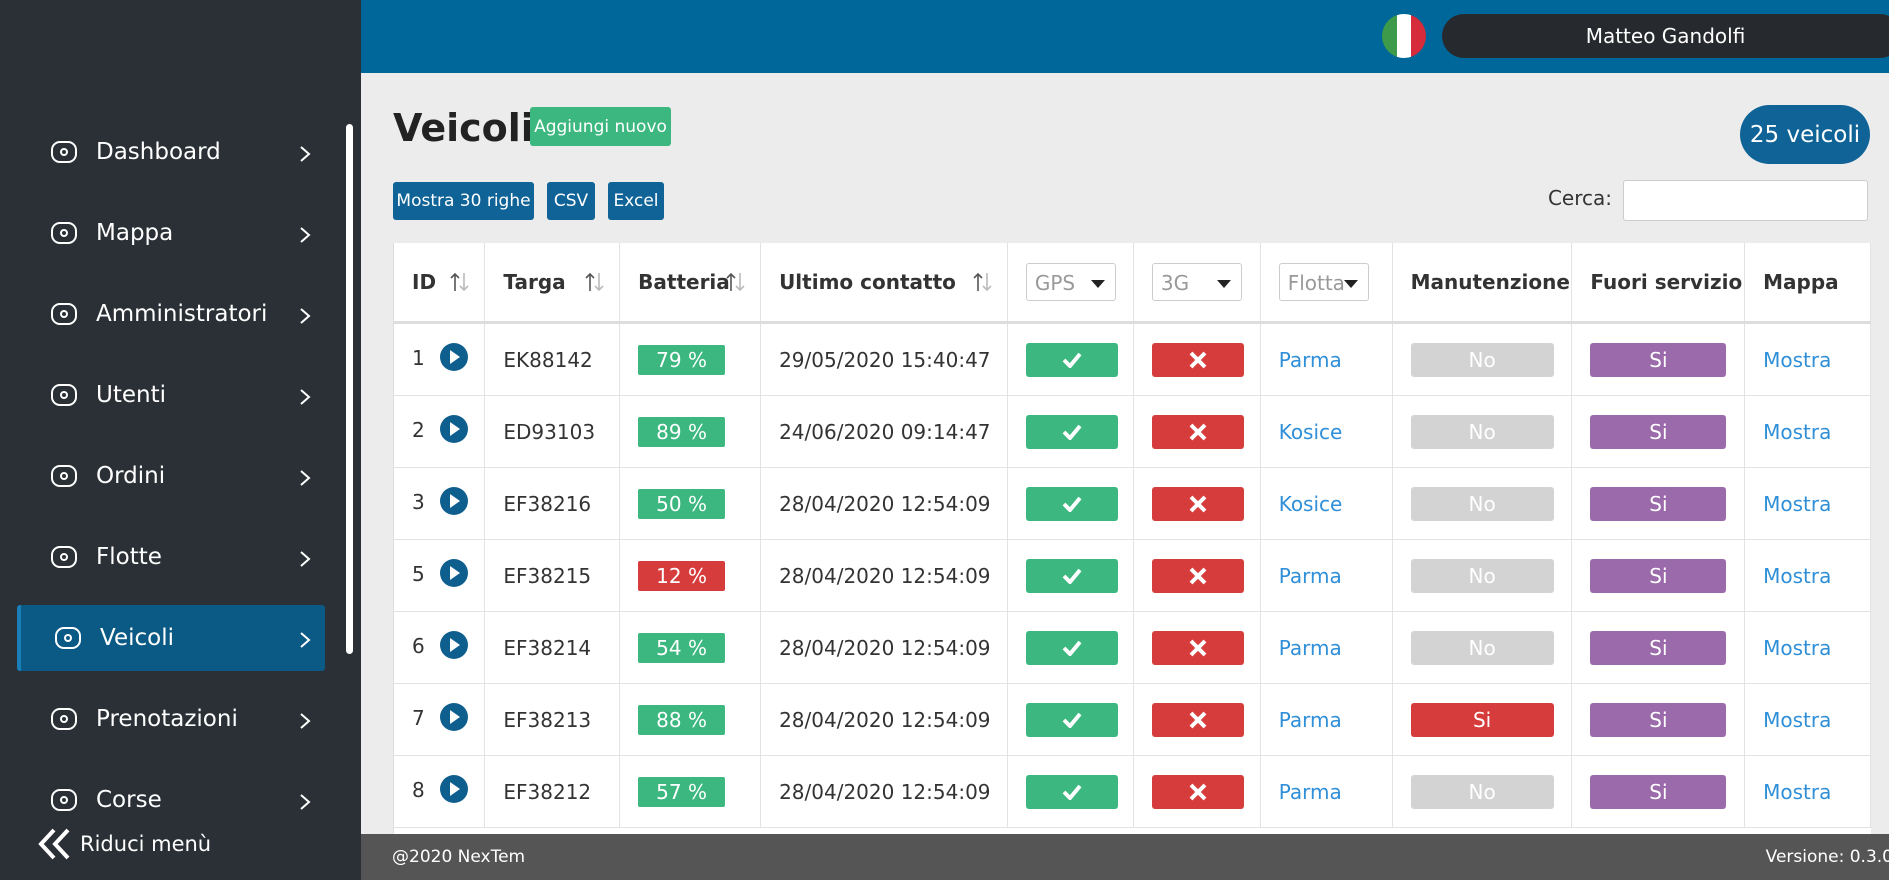  What do you see at coordinates (64, 314) in the screenshot?
I see `menu-icon` at bounding box center [64, 314].